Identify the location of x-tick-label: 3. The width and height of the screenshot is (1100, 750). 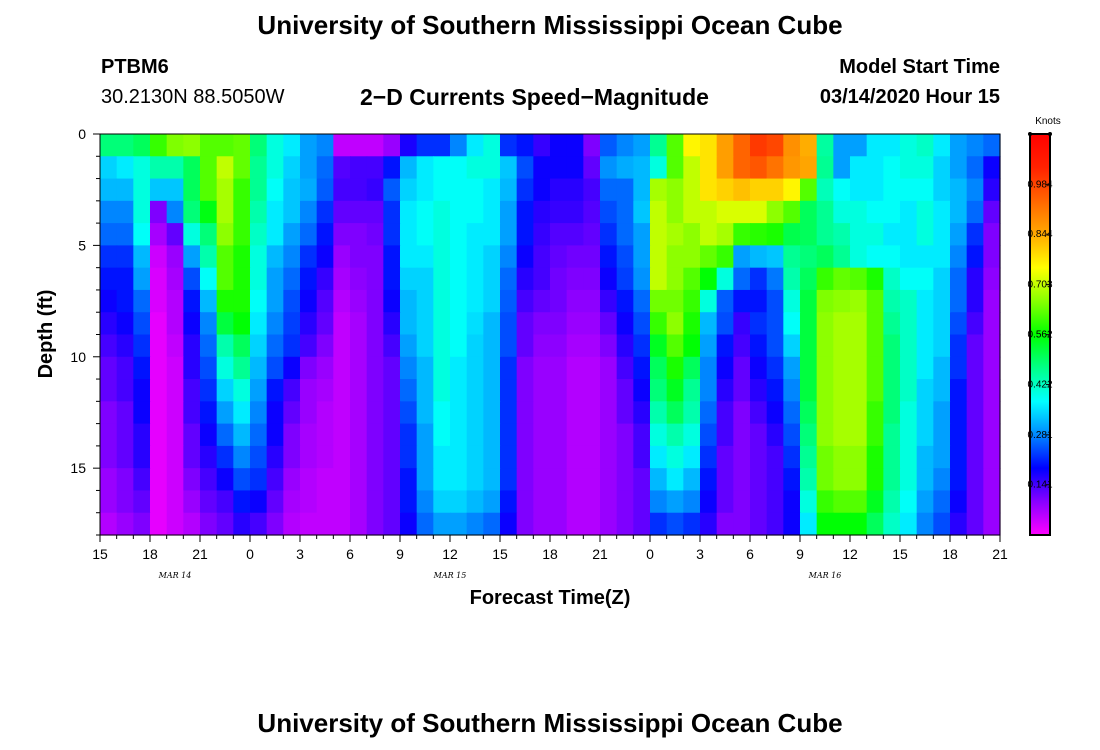
(300, 554).